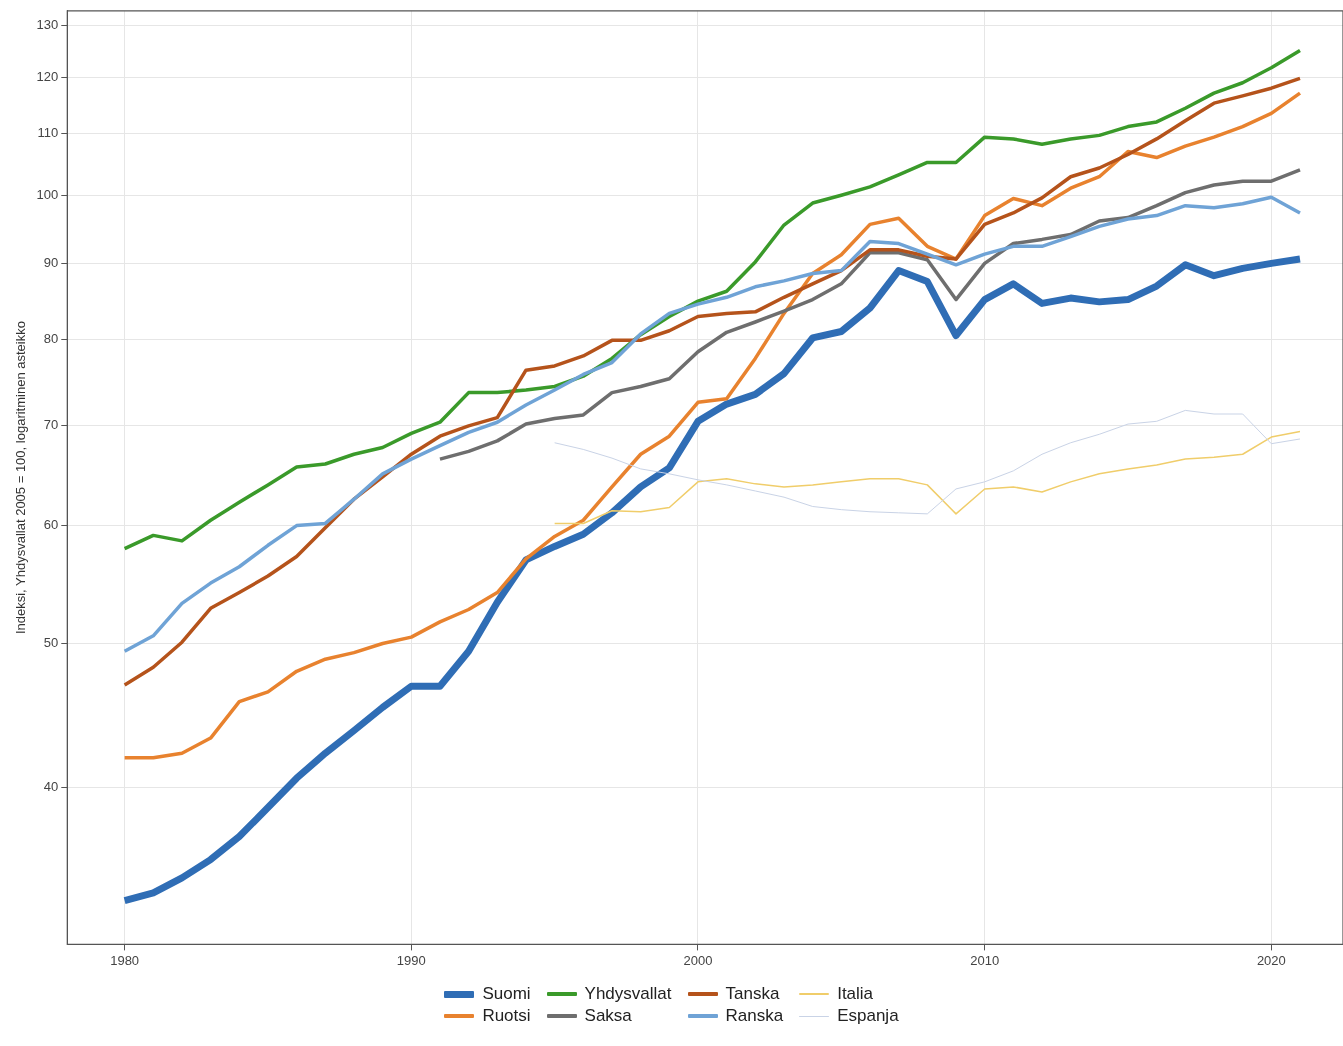  Describe the element at coordinates (754, 1016) in the screenshot. I see `legend-label: Ranska` at that location.